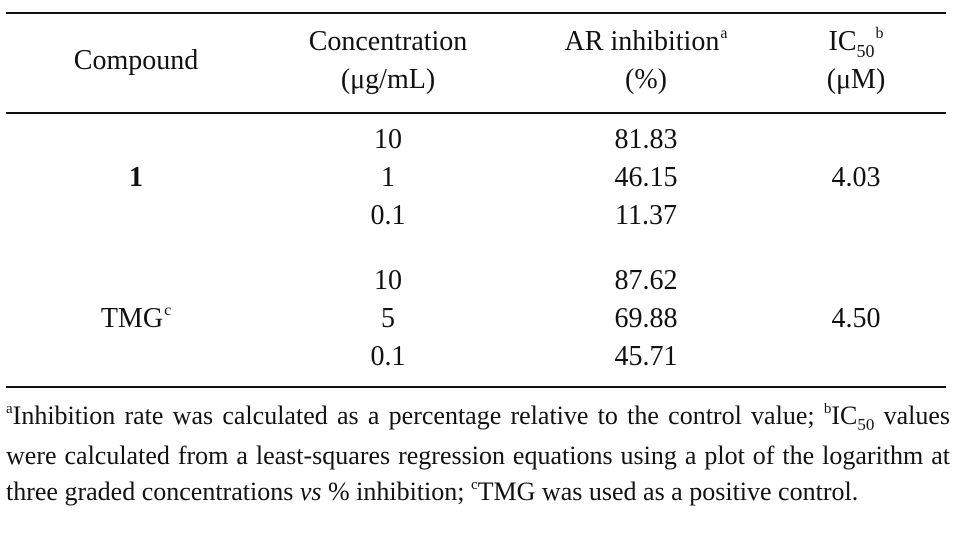 The image size is (956, 553). What do you see at coordinates (476, 13) in the screenshot?
I see `table-top-rule` at bounding box center [476, 13].